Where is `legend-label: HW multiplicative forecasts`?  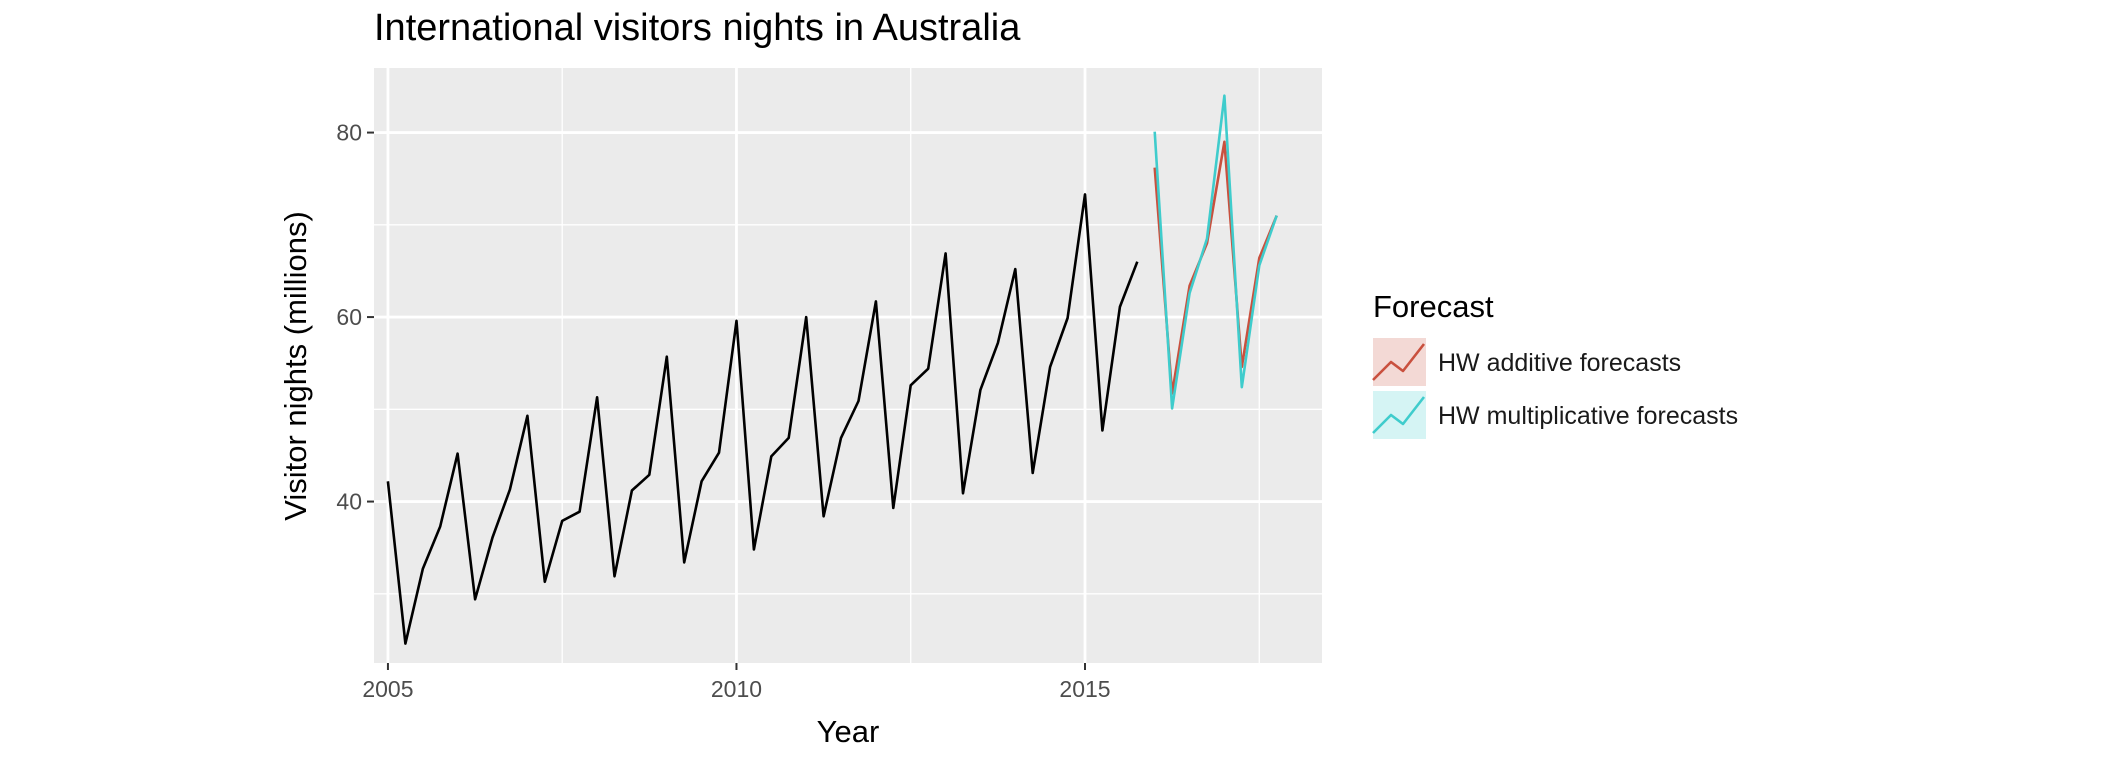
legend-label: HW multiplicative forecasts is located at coordinates (1588, 416).